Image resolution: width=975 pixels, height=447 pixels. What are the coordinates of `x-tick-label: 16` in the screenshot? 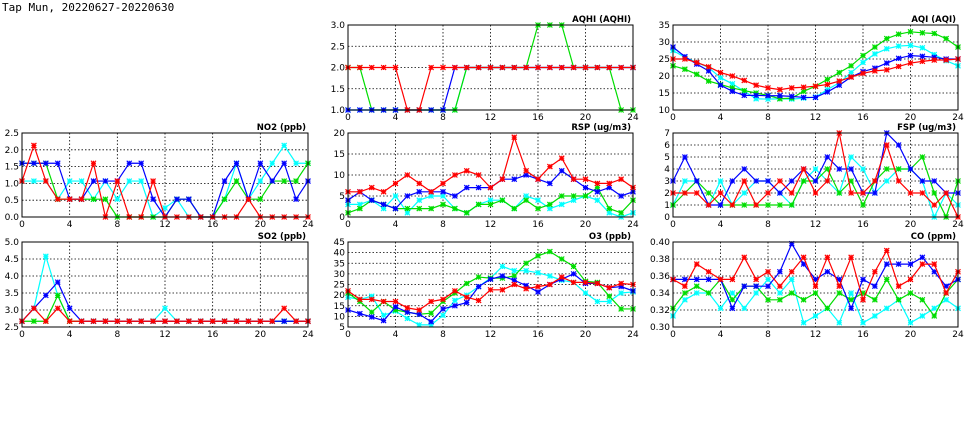 It's located at (213, 335).